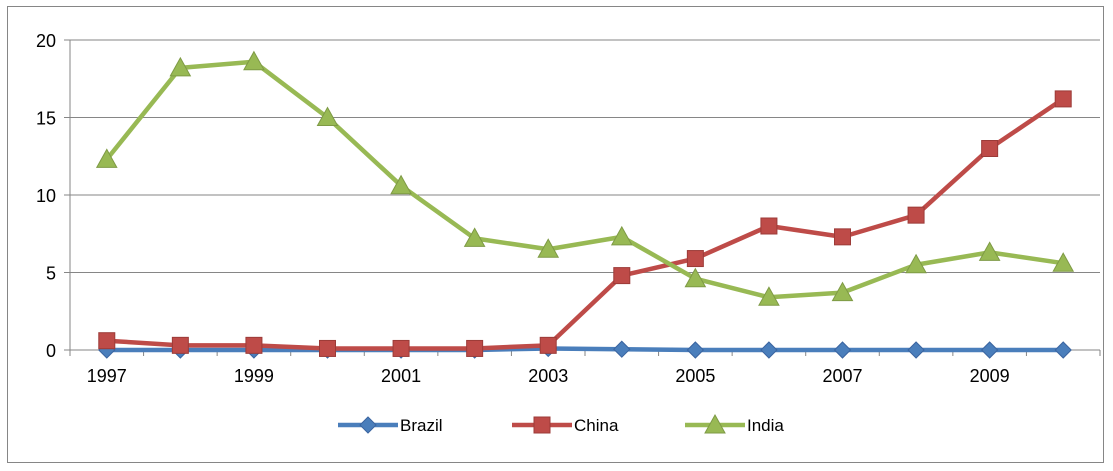  What do you see at coordinates (46, 196) in the screenshot?
I see `y-tick-label: 10` at bounding box center [46, 196].